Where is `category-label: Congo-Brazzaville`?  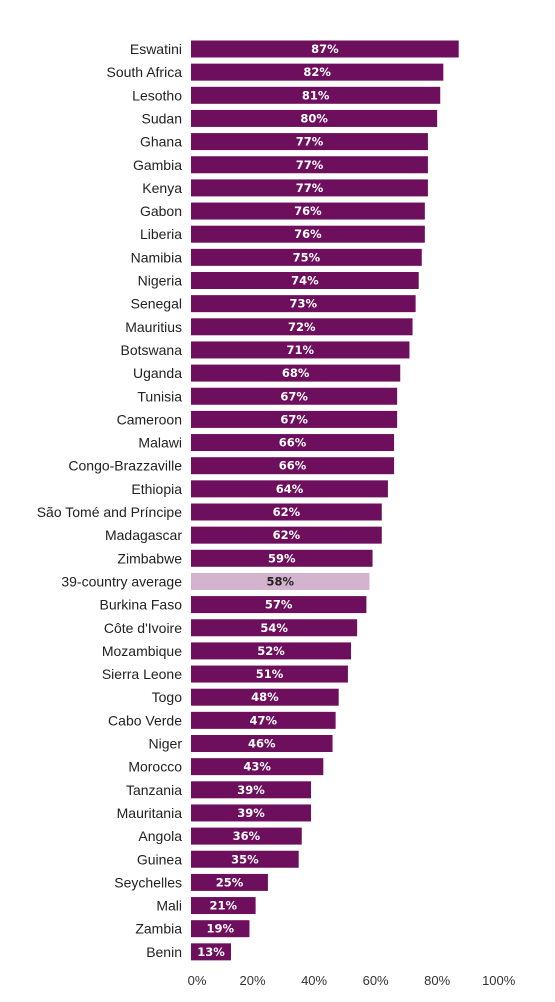
category-label: Congo-Brazzaville is located at coordinates (125, 466).